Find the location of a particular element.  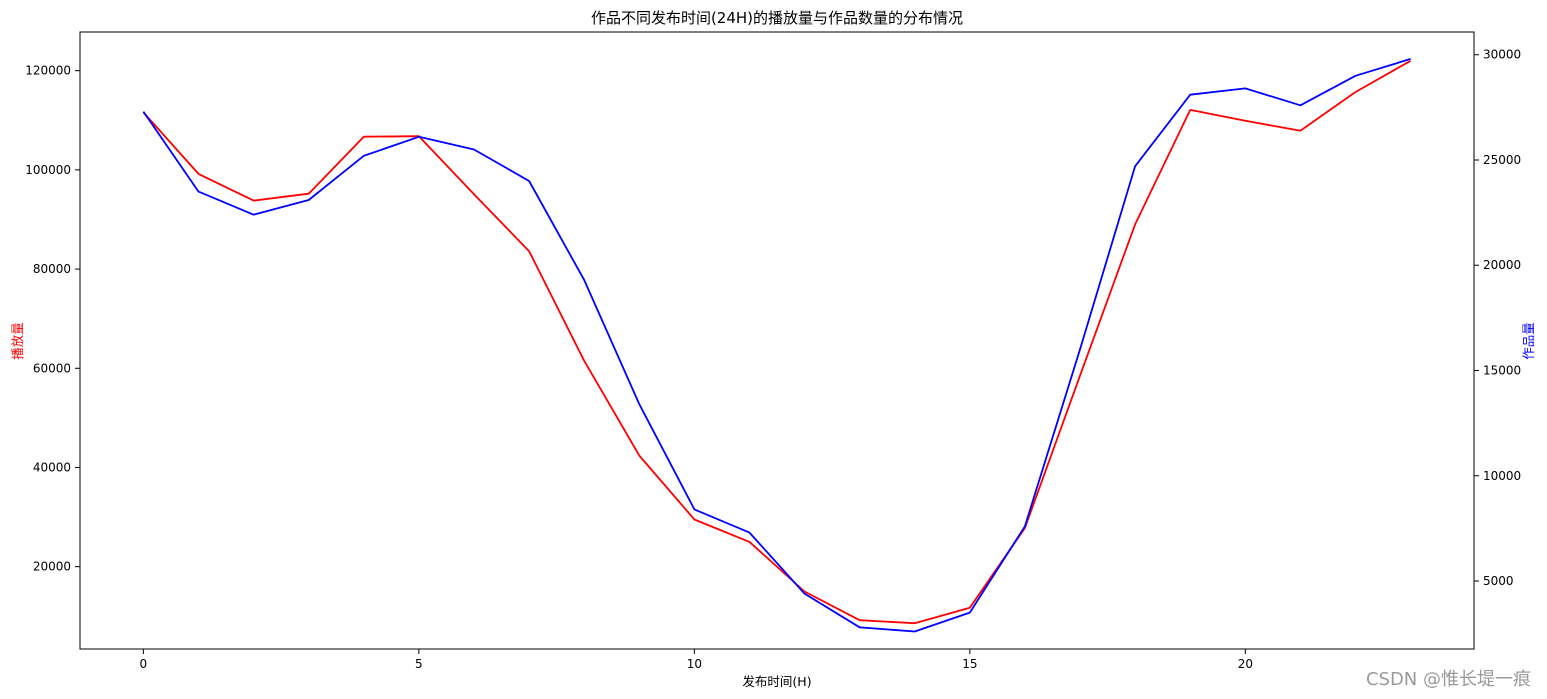

left-y-tick-label: 80000 is located at coordinates (52, 269).